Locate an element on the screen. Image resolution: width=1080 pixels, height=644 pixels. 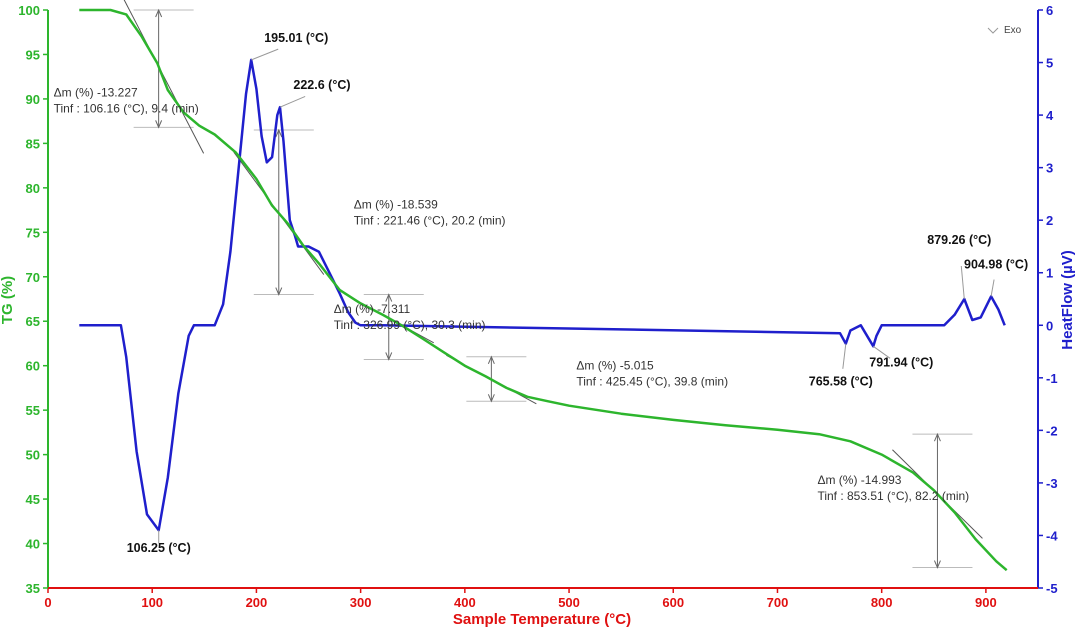
y-left-tick-label: 90 is located at coordinates (33, 99).